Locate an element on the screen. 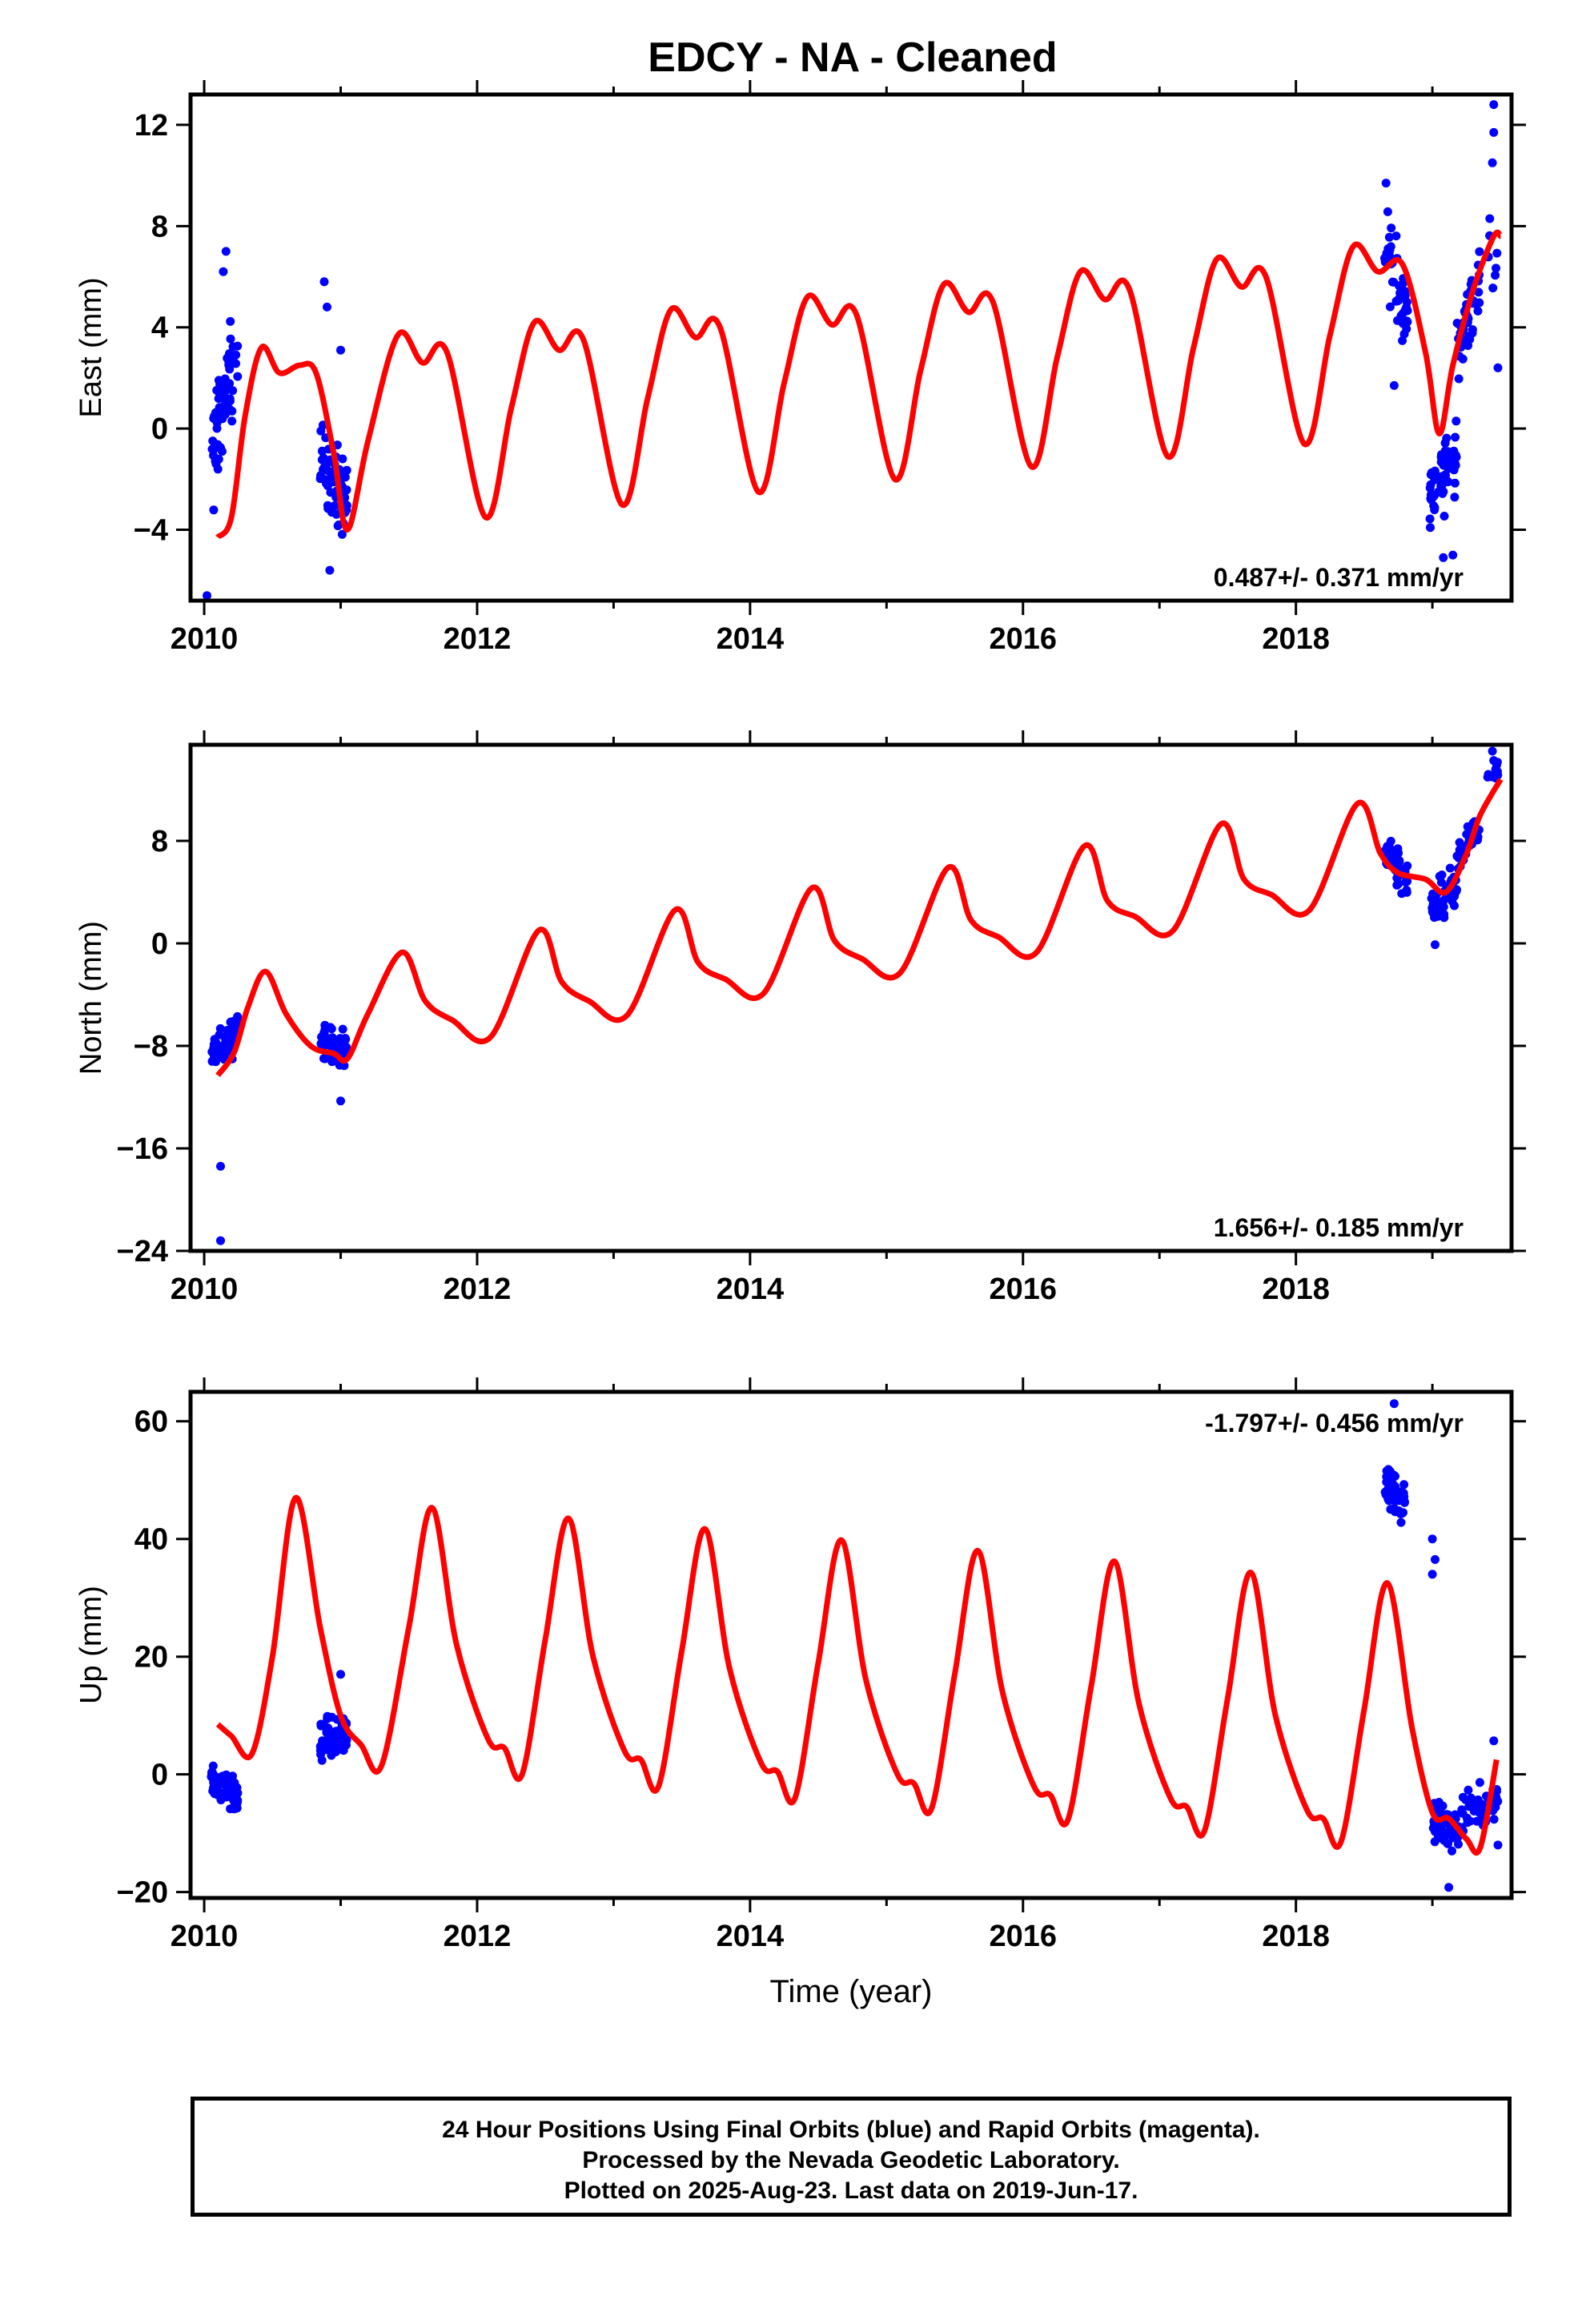 The height and width of the screenshot is (2324, 1582). rate-annotation: 0.487+/- 0.371 mm/yr is located at coordinates (1339, 577).